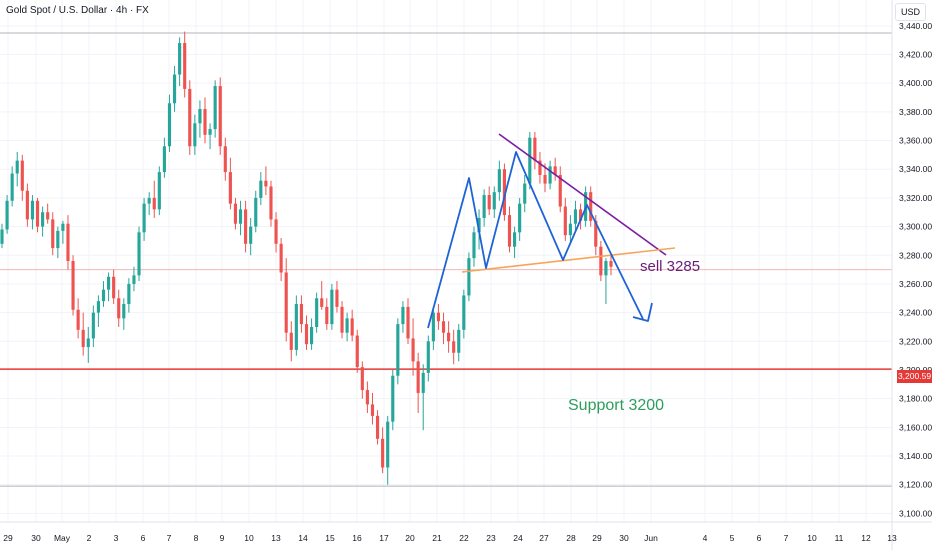  What do you see at coordinates (915, 26) in the screenshot?
I see `y-tick-label: 3,440.00` at bounding box center [915, 26].